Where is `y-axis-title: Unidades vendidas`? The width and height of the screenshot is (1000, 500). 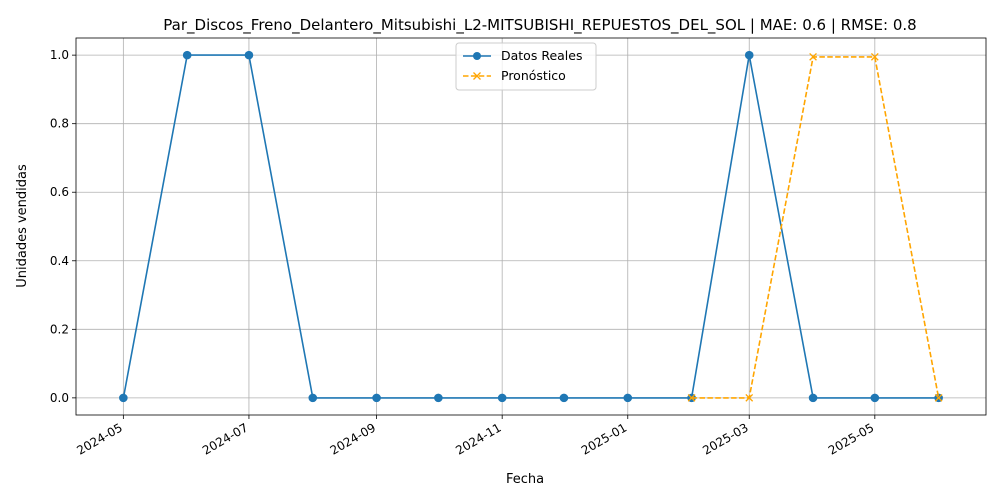
y-axis-title: Unidades vendidas is located at coordinates (22, 226).